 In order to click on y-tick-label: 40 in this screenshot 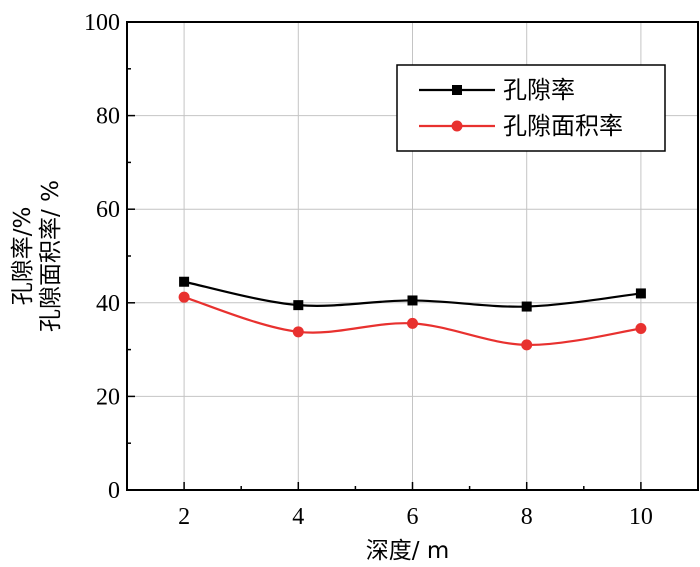, I will do `click(108, 304)`.